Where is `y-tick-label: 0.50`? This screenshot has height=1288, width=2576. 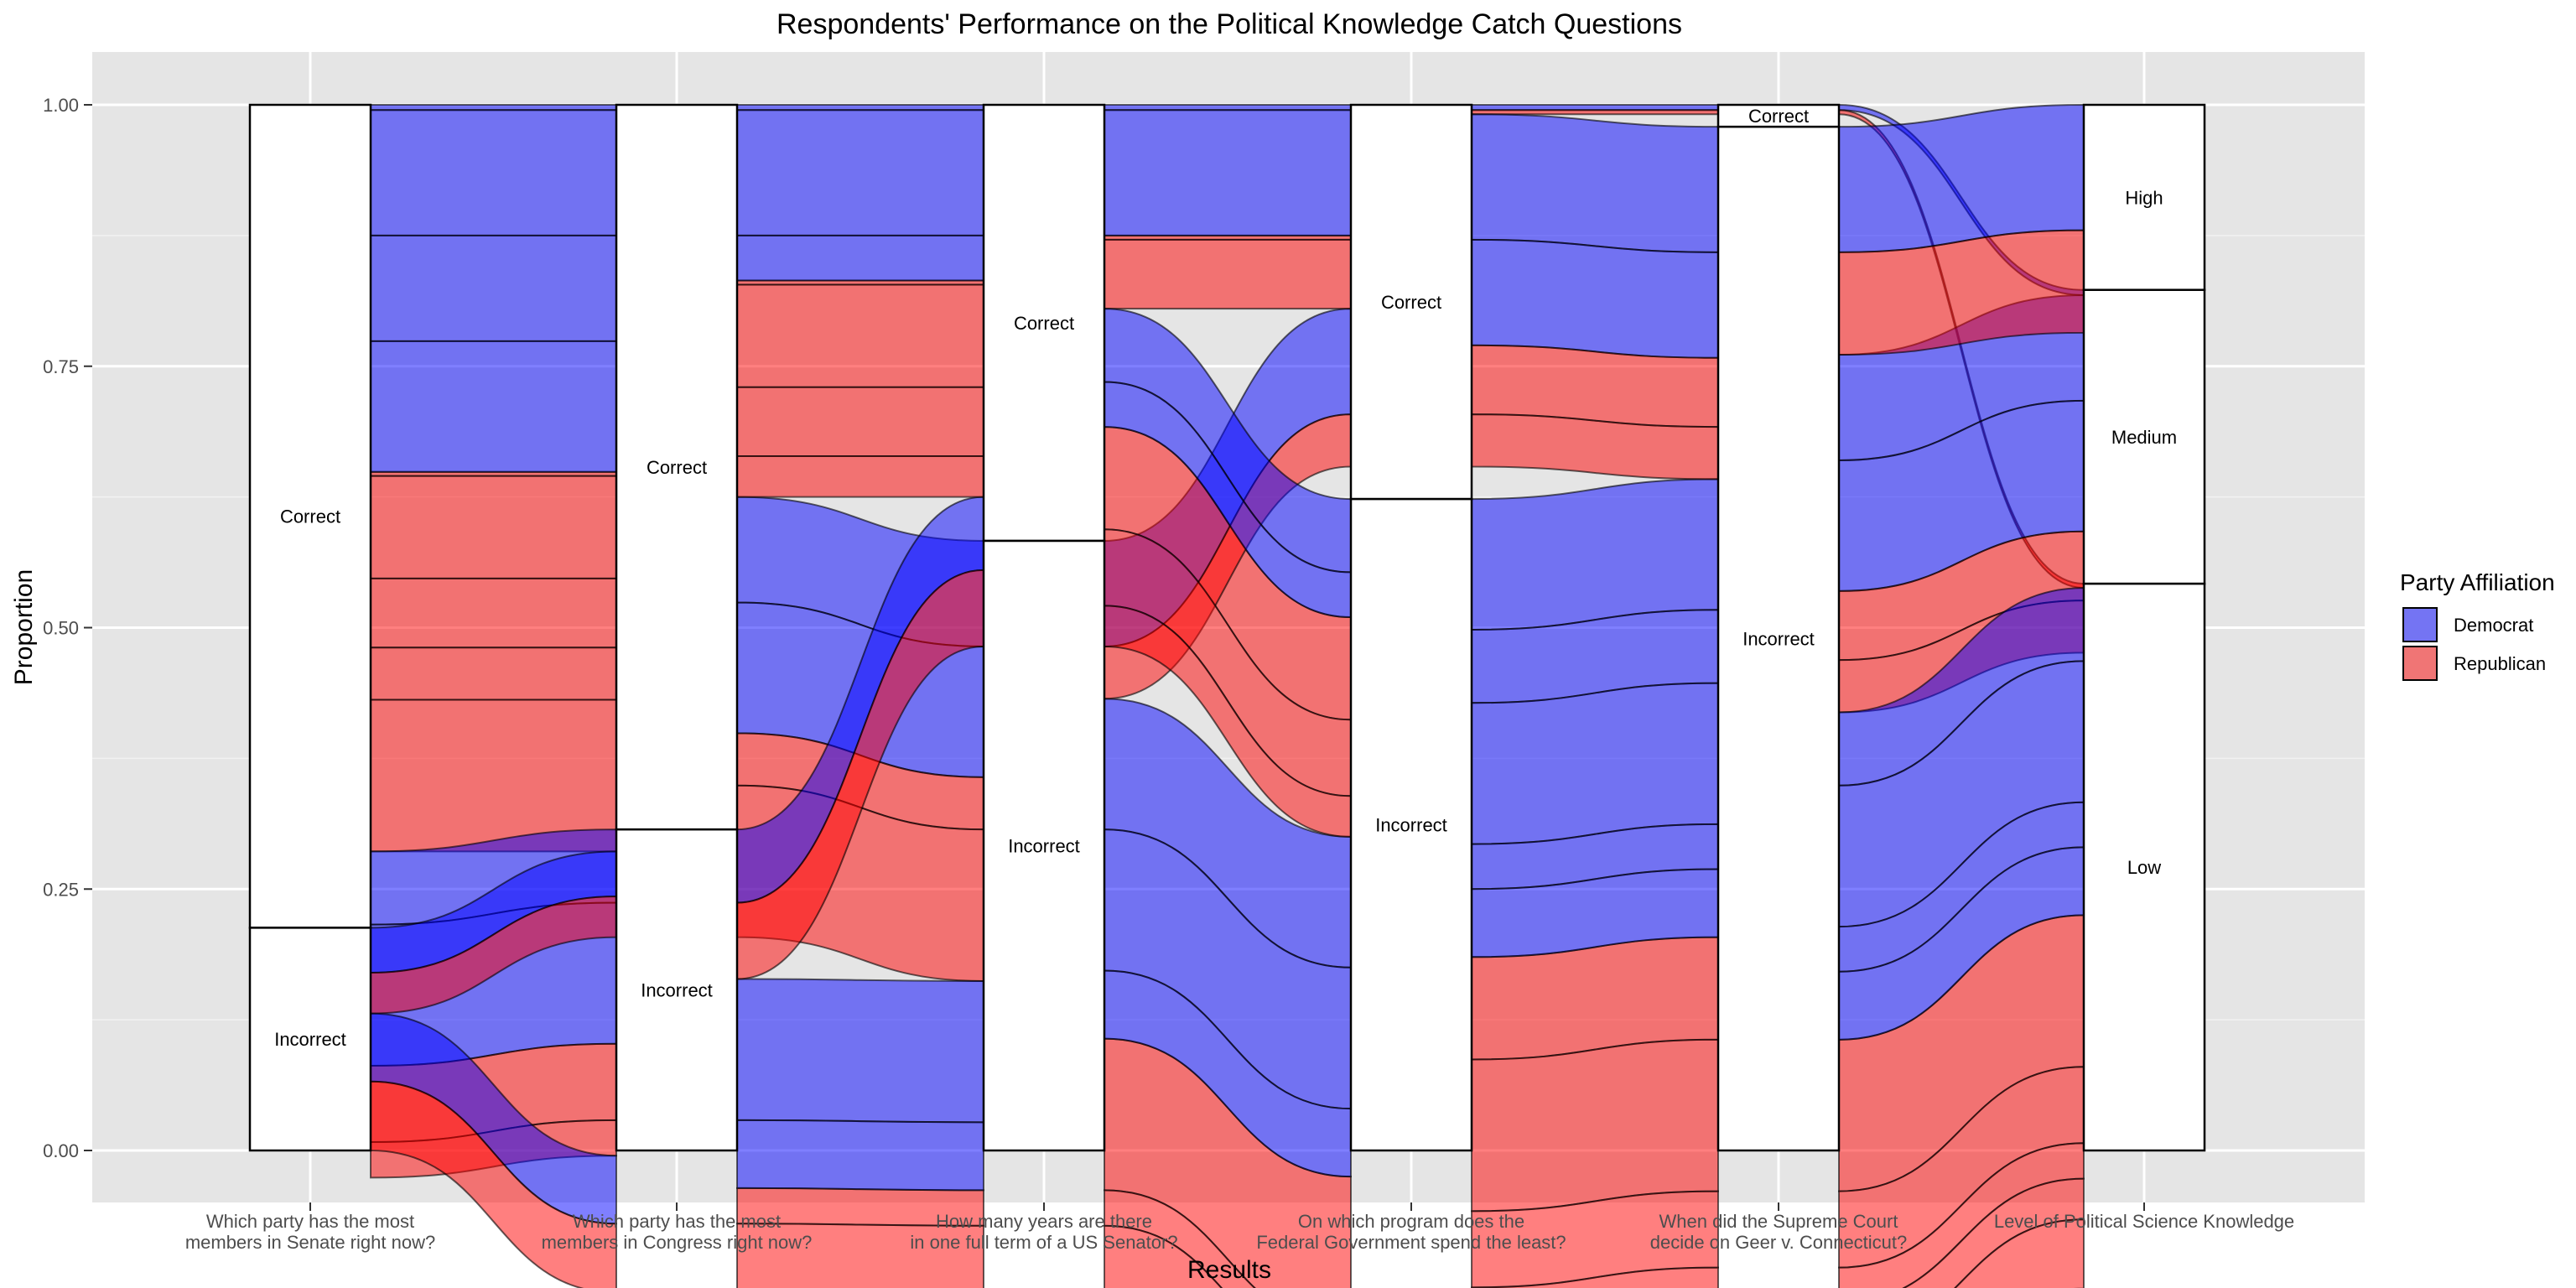 y-tick-label: 0.50 is located at coordinates (61, 628).